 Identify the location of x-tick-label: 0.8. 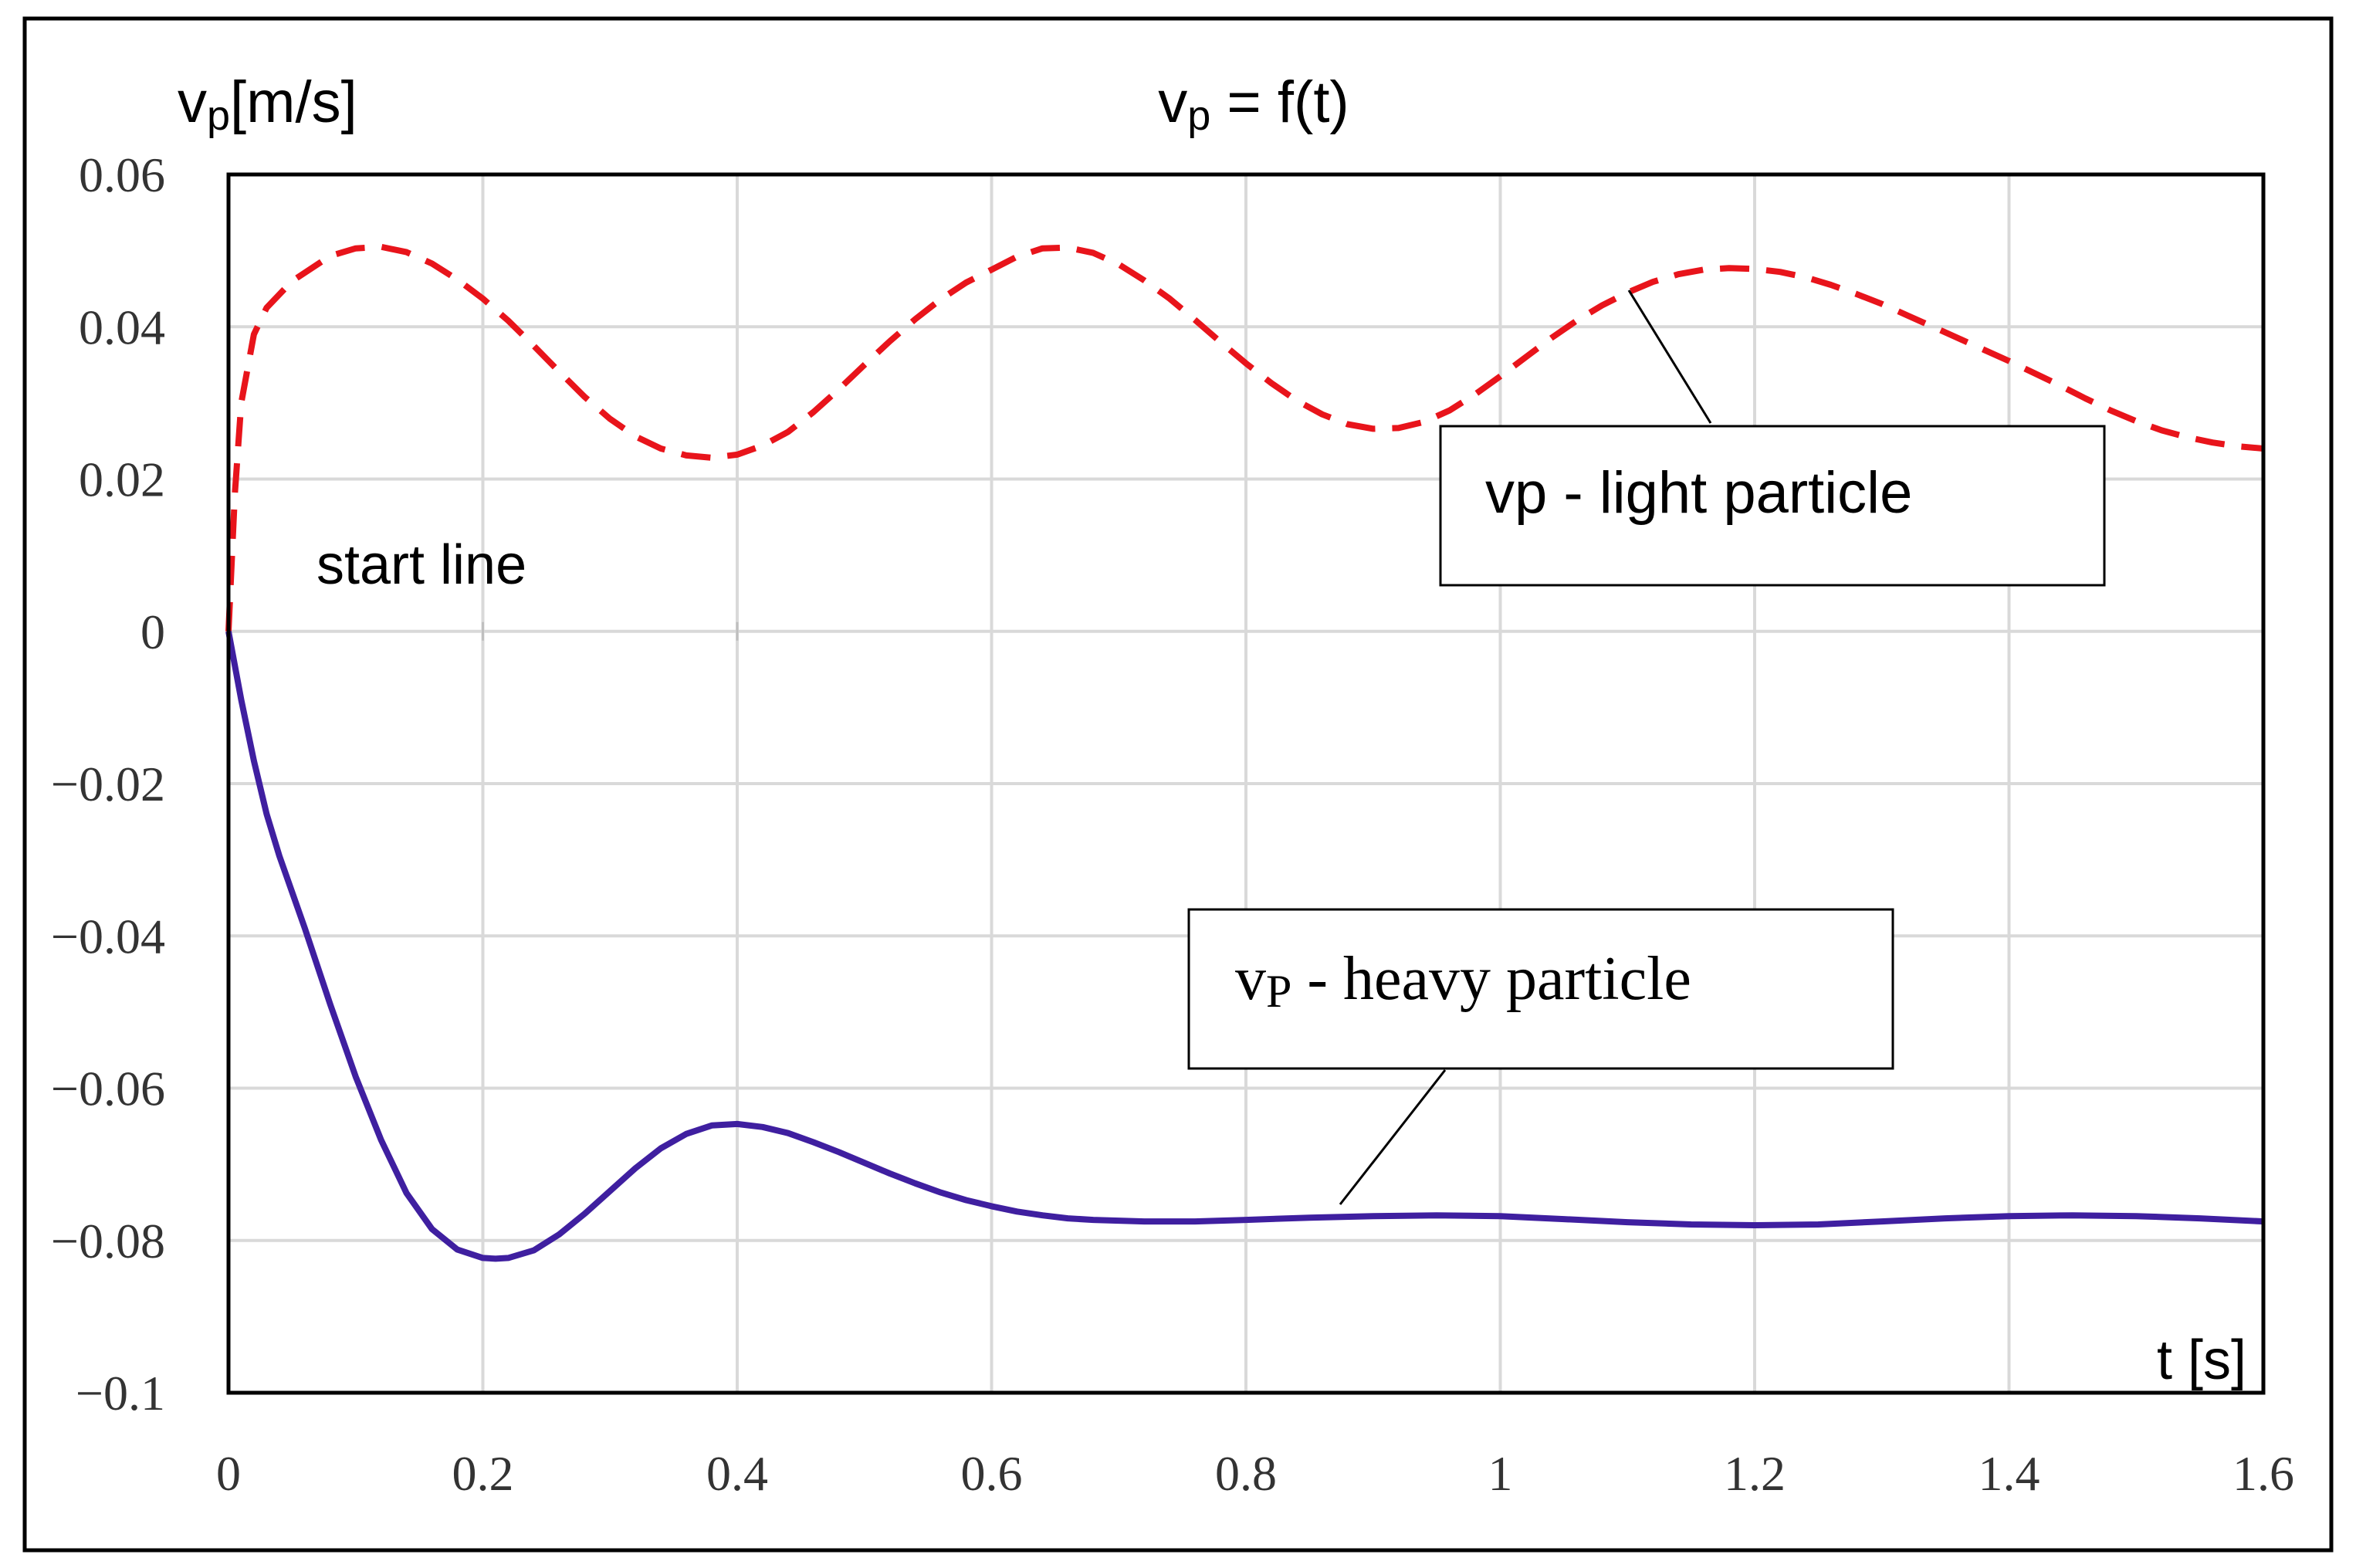
(1246, 1473).